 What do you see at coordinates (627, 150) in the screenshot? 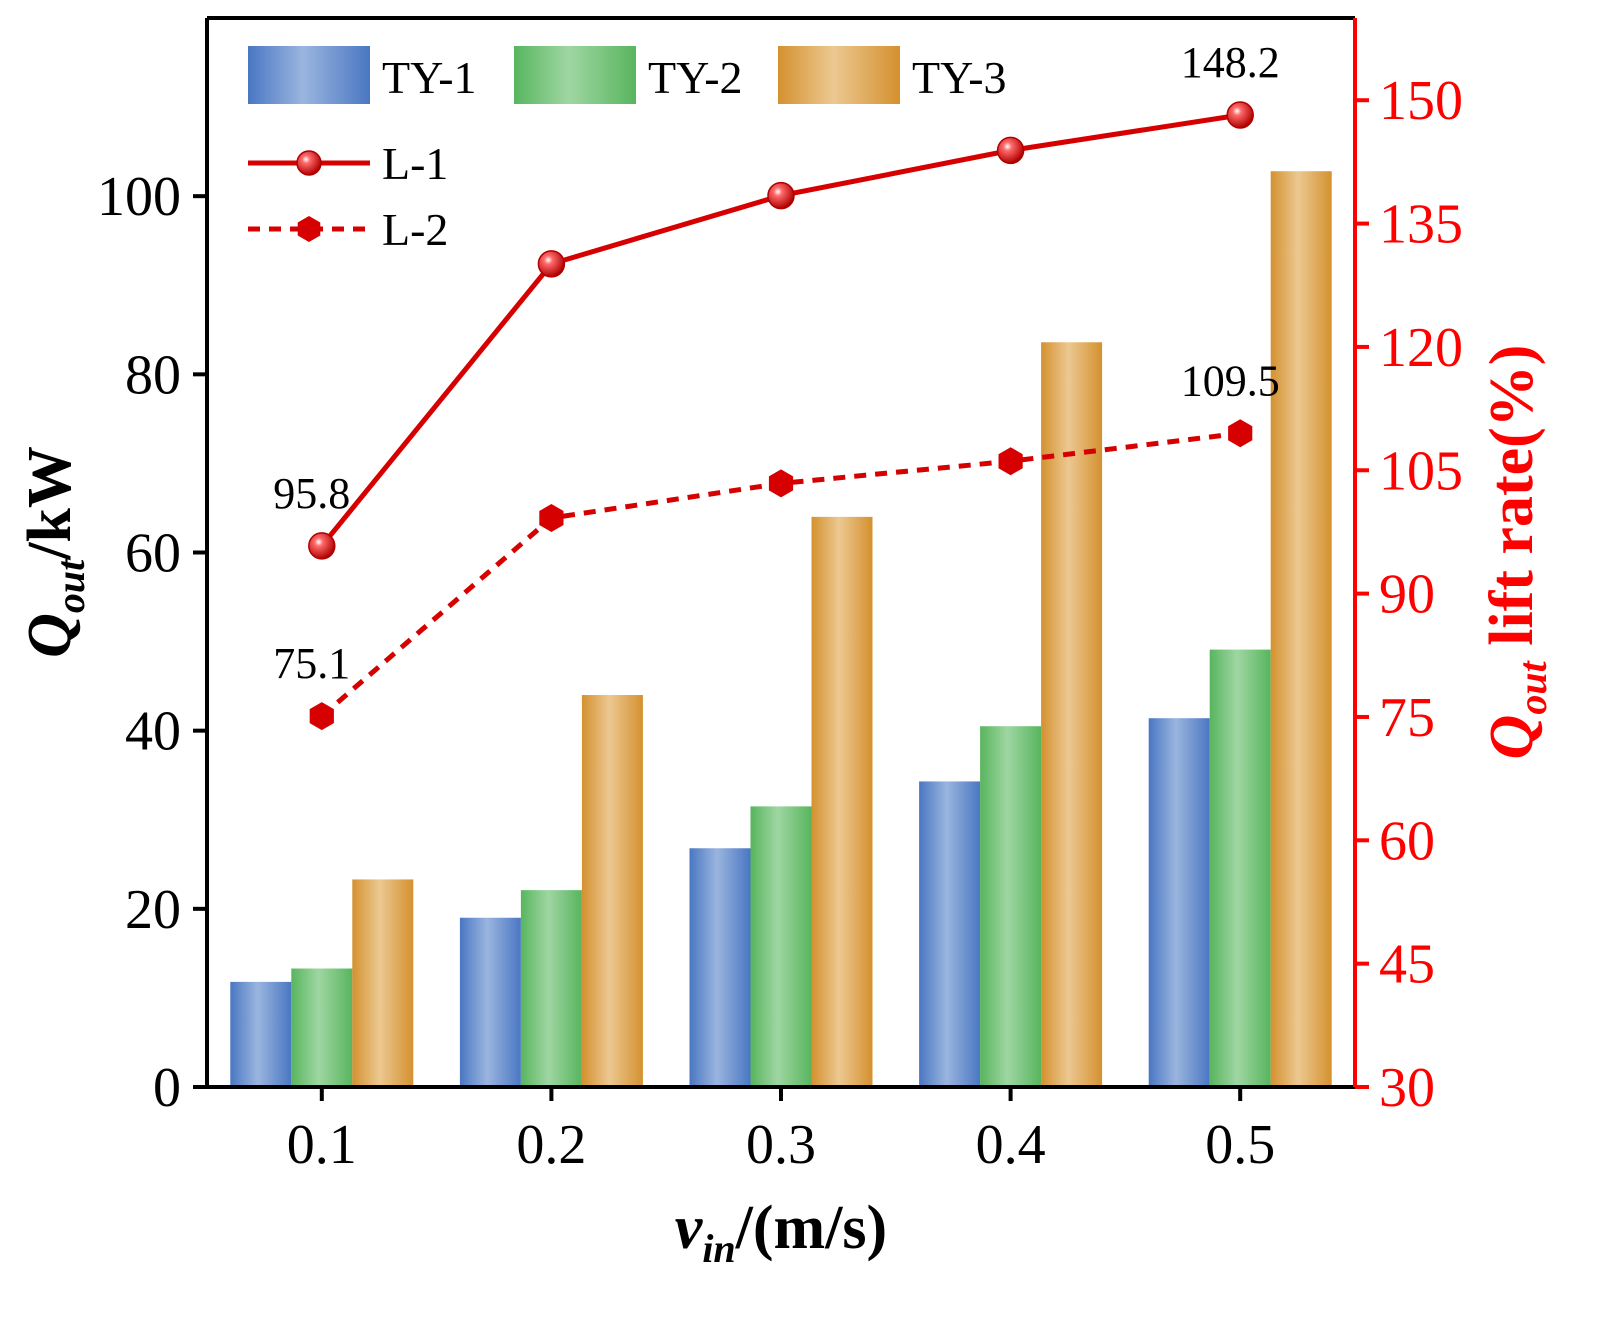
I see `legend: TY-1 TY-2 TY-3 L-1 L-2` at bounding box center [627, 150].